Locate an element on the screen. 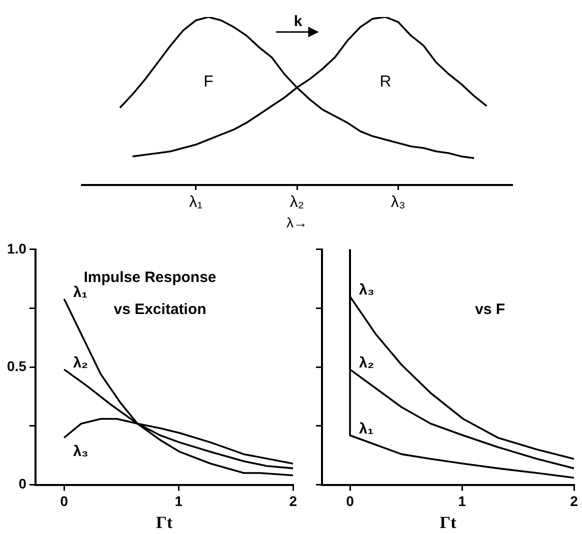 This screenshot has height=534, width=582. x-tick-label: λ₂ is located at coordinates (297, 203).